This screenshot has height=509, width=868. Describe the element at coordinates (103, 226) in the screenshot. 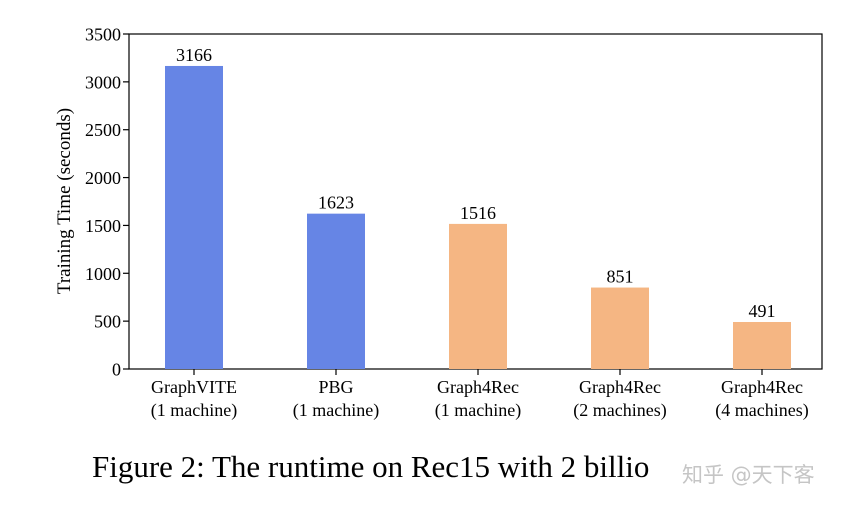

I see `y-tick-label: 1500` at that location.